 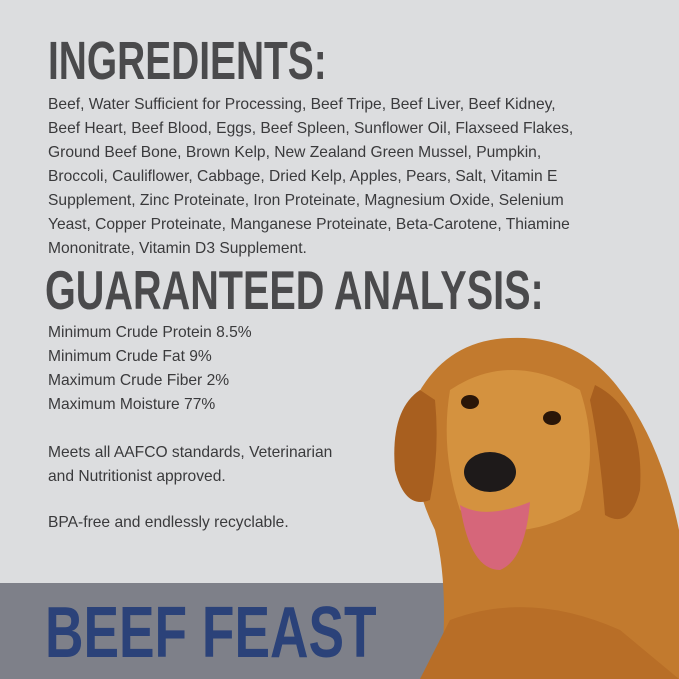 What do you see at coordinates (190, 452) in the screenshot?
I see `aafco-line: Meets all AAFCO standards, Veterinarian` at bounding box center [190, 452].